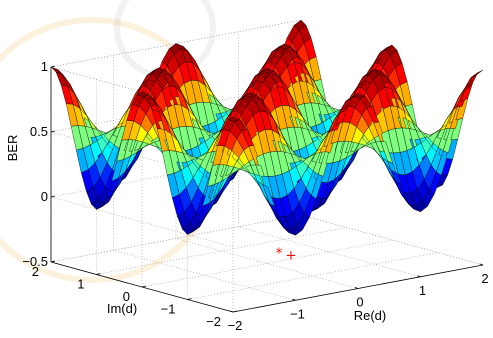 The image size is (493, 338). I want to click on x-tick-label: 0, so click(359, 302).